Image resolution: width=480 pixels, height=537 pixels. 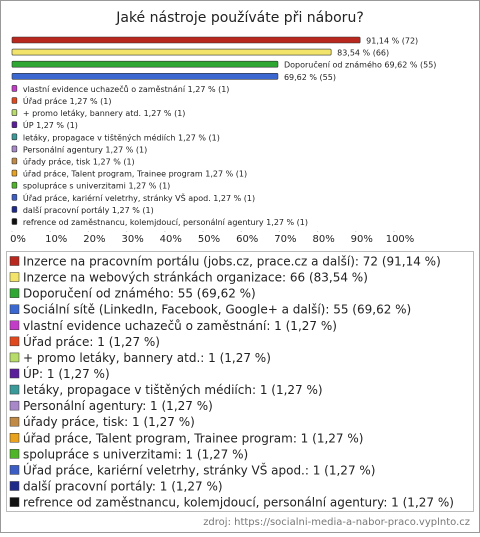 I want to click on x-tick-label: 40%, so click(x=171, y=239).